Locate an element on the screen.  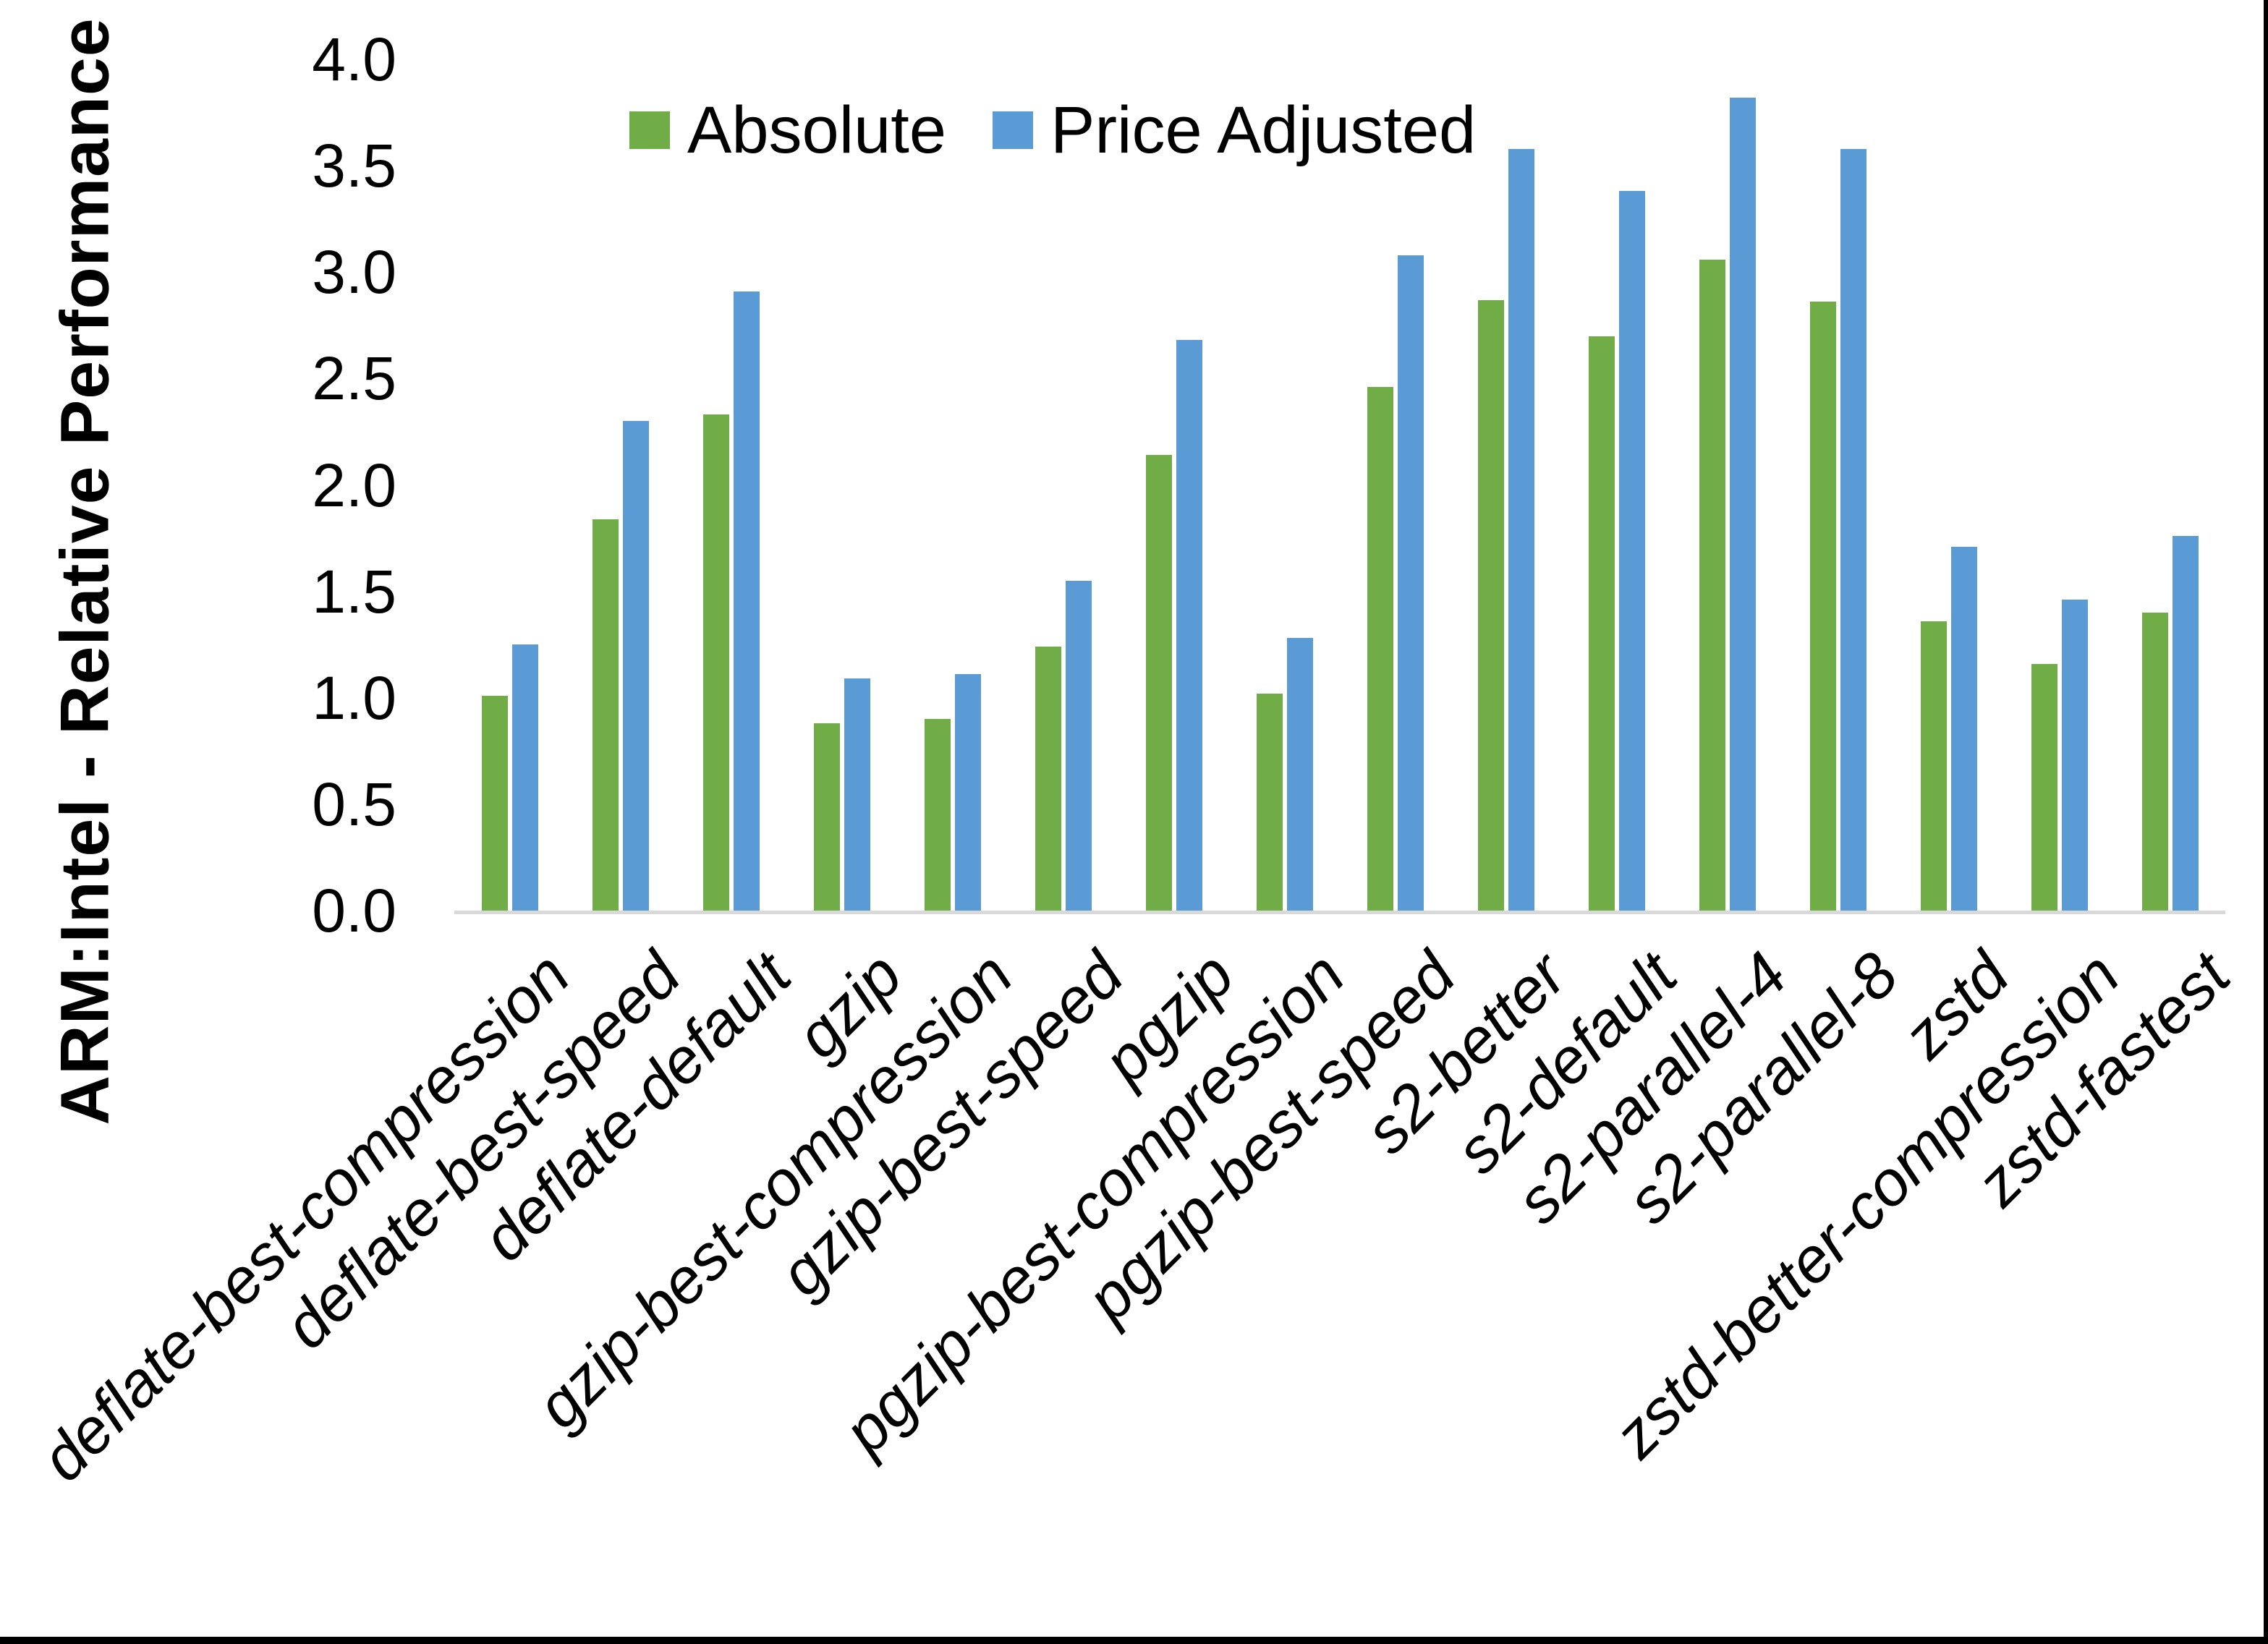
bar-absolute-gzip-best-speed is located at coordinates (1048, 779).